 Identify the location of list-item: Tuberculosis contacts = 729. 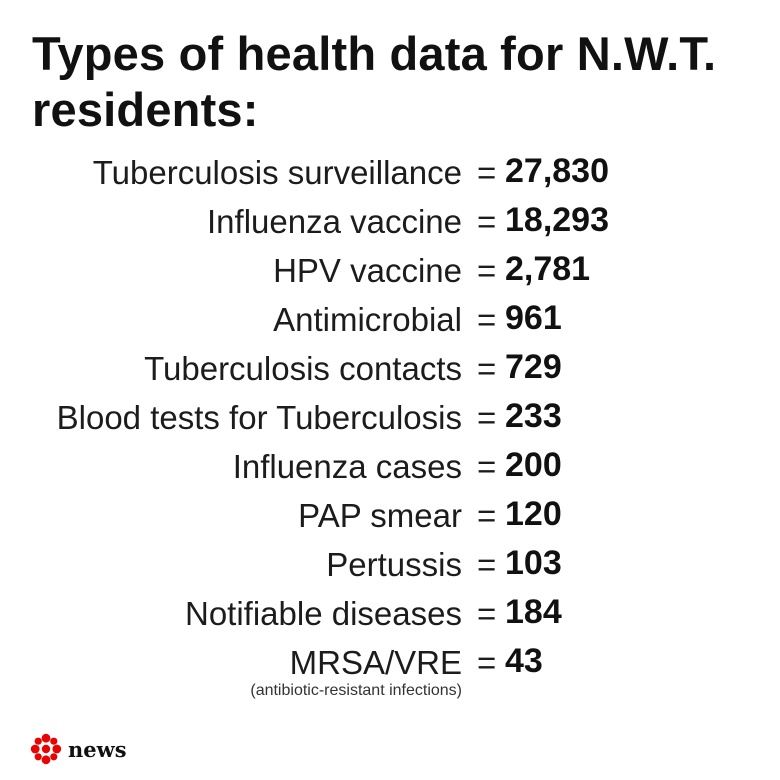
(390, 370).